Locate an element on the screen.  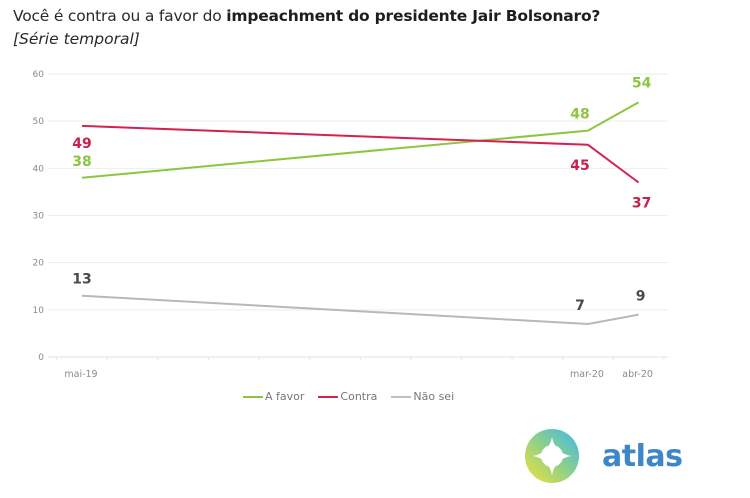
y-tick-label: 40 is located at coordinates (39, 169).